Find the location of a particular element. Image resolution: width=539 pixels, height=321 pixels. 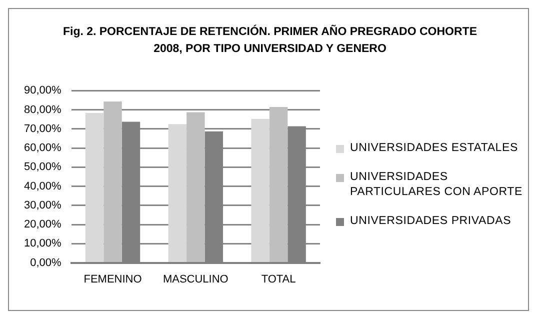

y-tick-label: 70,00% is located at coordinates (43, 128).